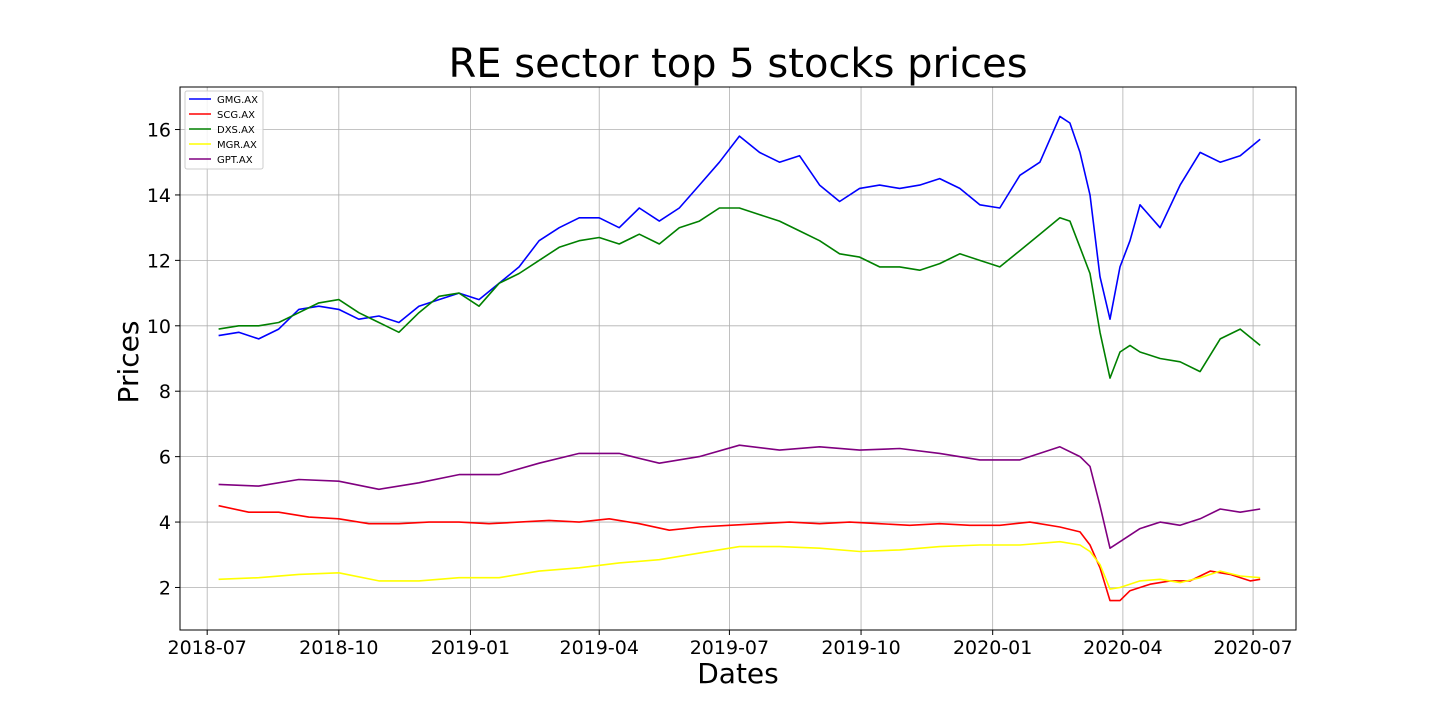 This screenshot has height=720, width=1440. What do you see at coordinates (737, 64) in the screenshot?
I see `chart-title: RE sector top 5 stocks prices` at bounding box center [737, 64].